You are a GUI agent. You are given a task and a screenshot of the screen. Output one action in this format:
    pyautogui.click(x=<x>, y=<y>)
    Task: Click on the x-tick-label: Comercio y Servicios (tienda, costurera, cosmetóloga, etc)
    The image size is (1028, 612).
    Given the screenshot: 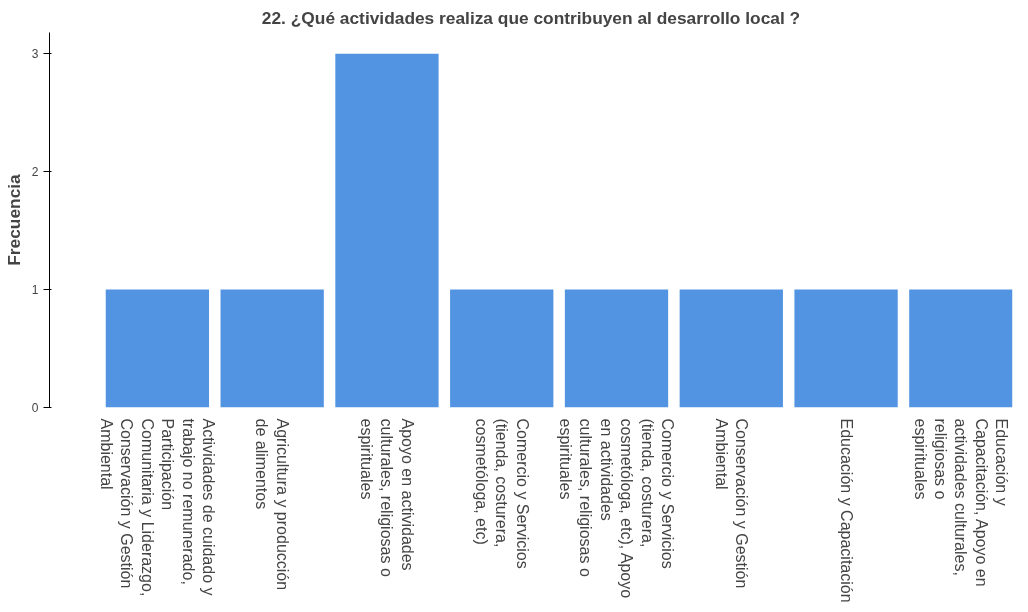 What is the action you would take?
    pyautogui.click(x=501, y=493)
    